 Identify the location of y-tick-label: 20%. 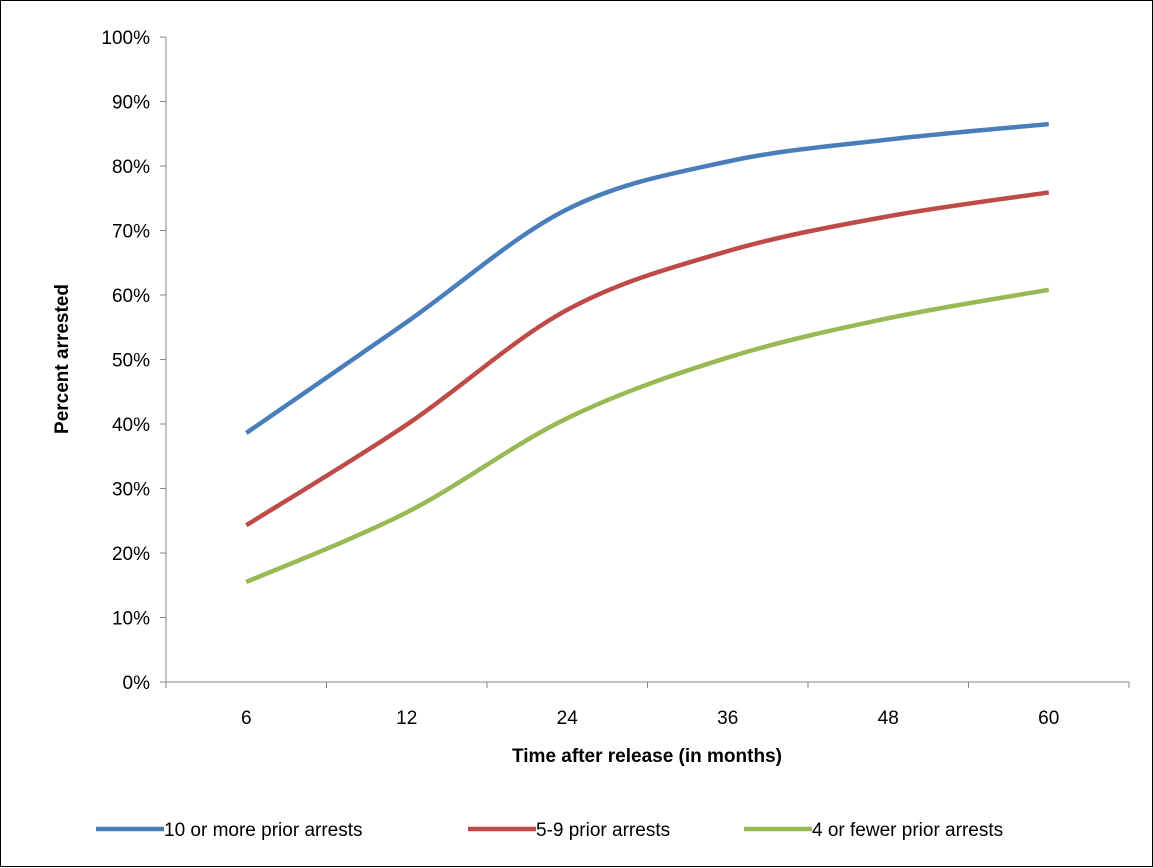
(131, 554).